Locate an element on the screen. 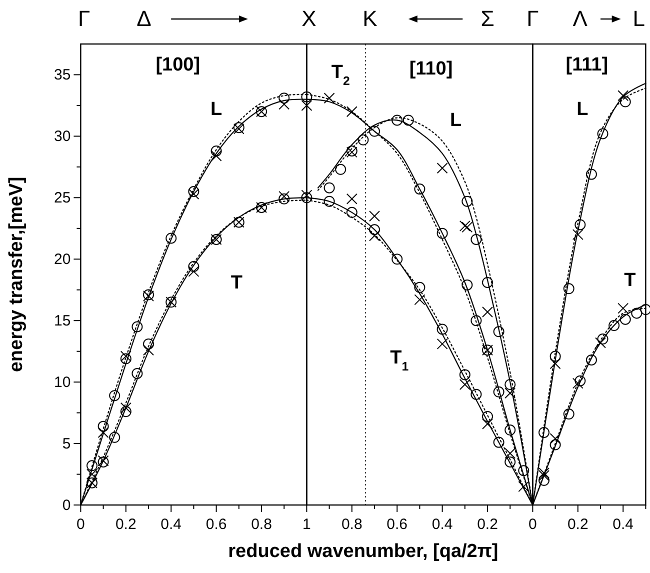  y-tick-label: 35 is located at coordinates (62, 75).